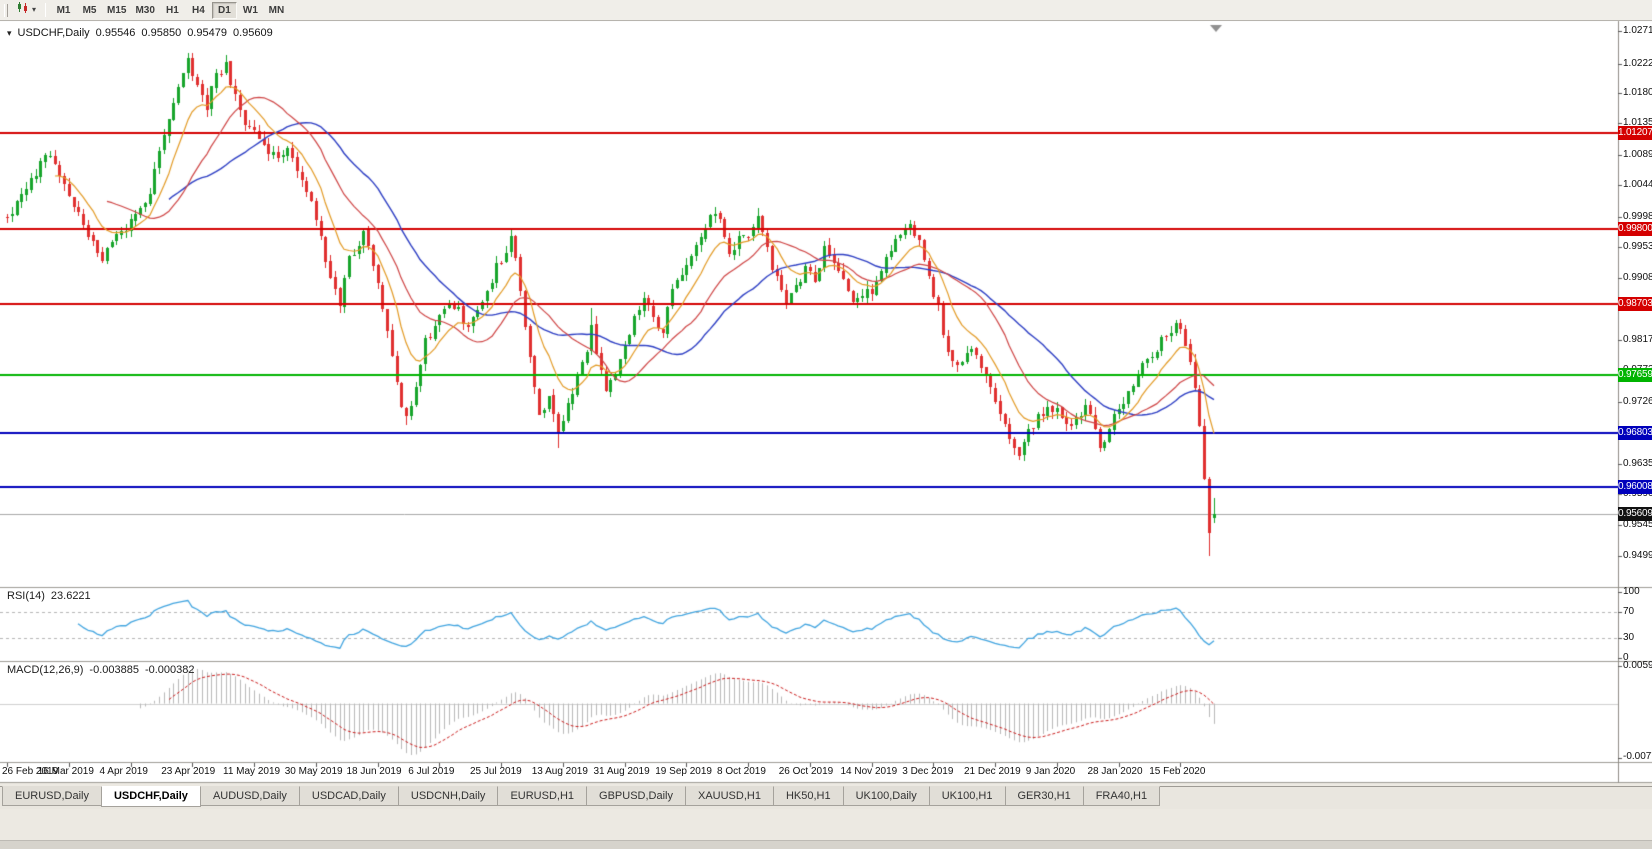 Image resolution: width=1652 pixels, height=849 pixels. Describe the element at coordinates (1635, 432) in the screenshot. I see `level-badge-0.96803: 0.96803` at that location.